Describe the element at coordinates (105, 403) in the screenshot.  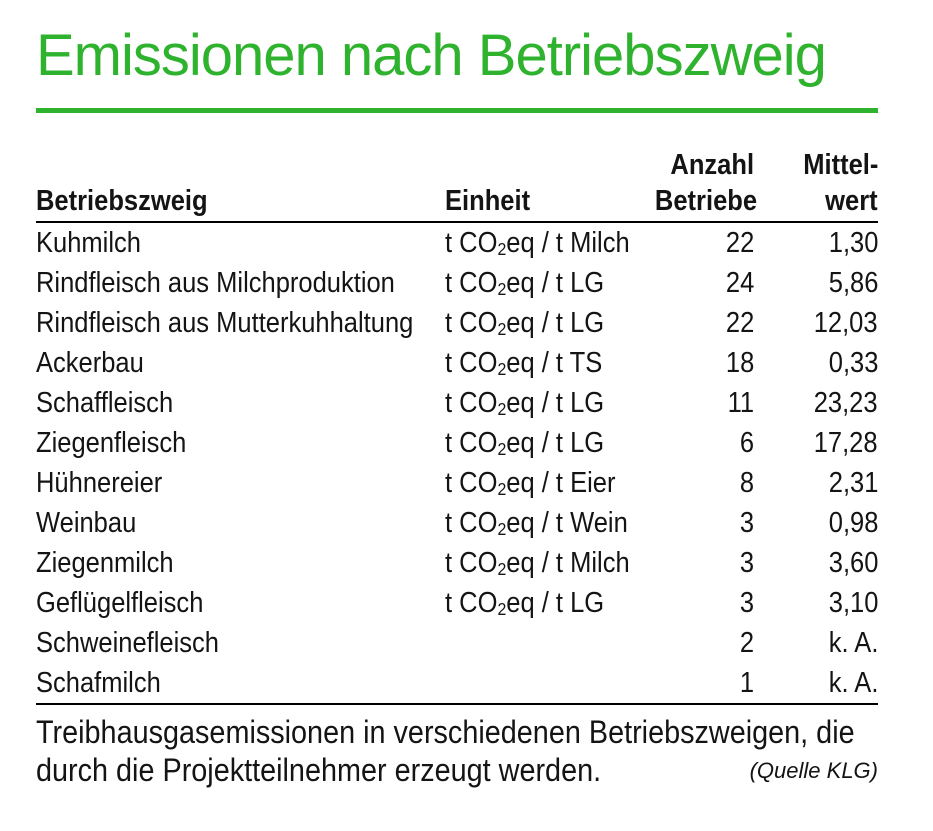
I see `cell-betriebszweig: Schaffleisch` at that location.